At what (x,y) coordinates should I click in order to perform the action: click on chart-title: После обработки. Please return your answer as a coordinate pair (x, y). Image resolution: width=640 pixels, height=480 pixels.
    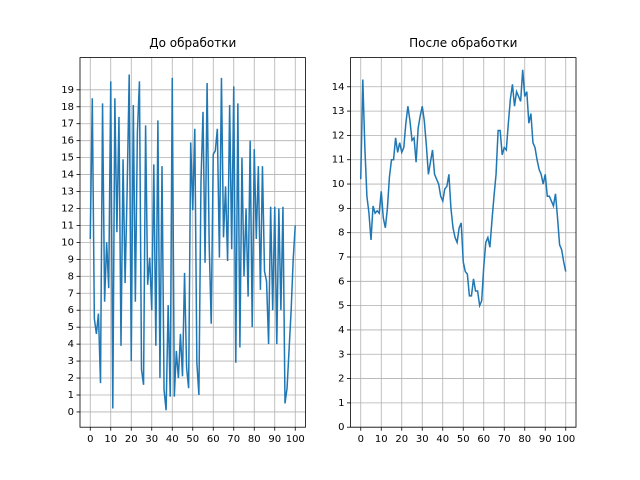
    Looking at the image, I should click on (463, 43).